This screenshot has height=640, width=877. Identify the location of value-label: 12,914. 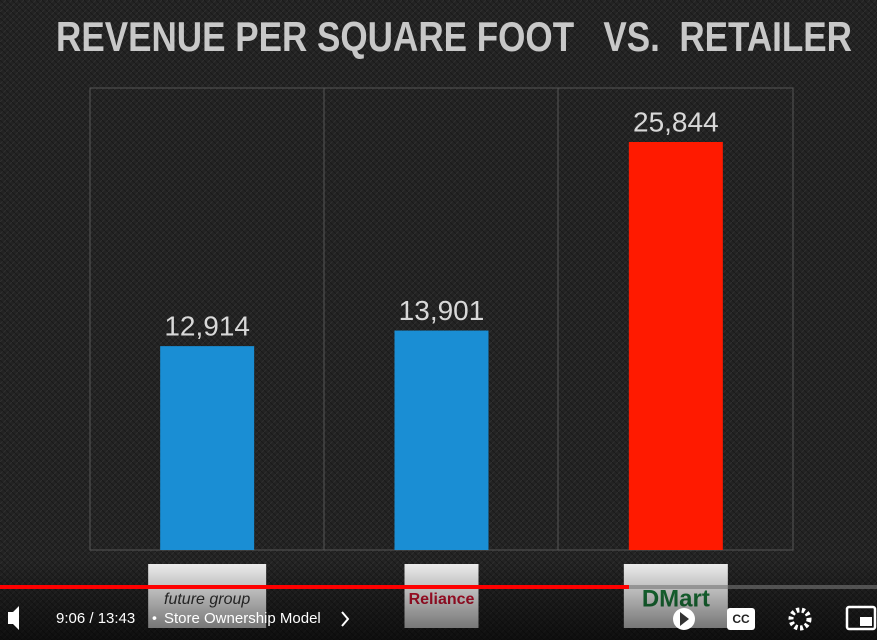
(207, 326).